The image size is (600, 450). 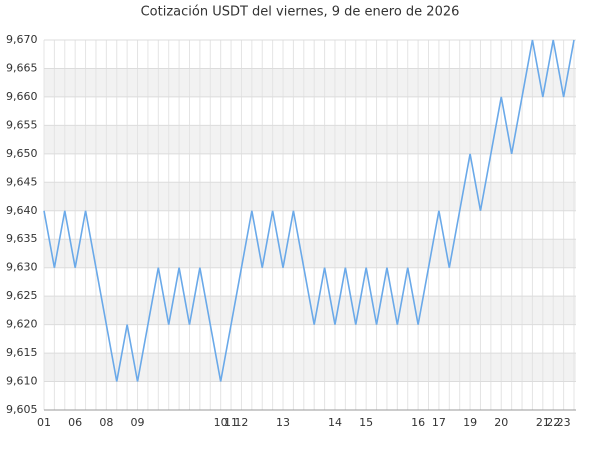 I want to click on x-tick-label: 09, so click(x=138, y=422).